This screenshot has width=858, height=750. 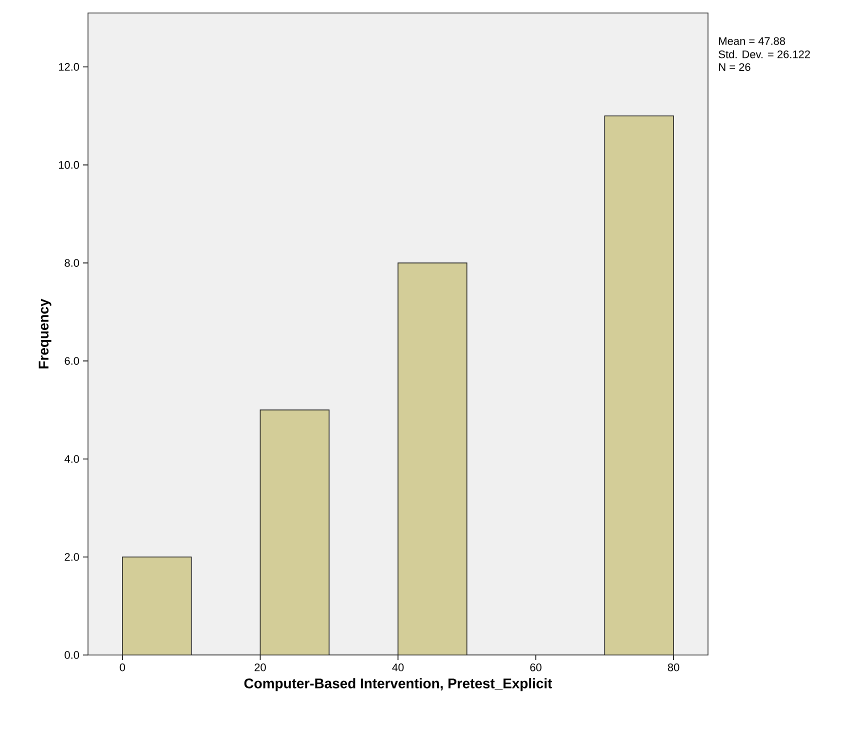 I want to click on x-tick-label: 20, so click(x=260, y=668).